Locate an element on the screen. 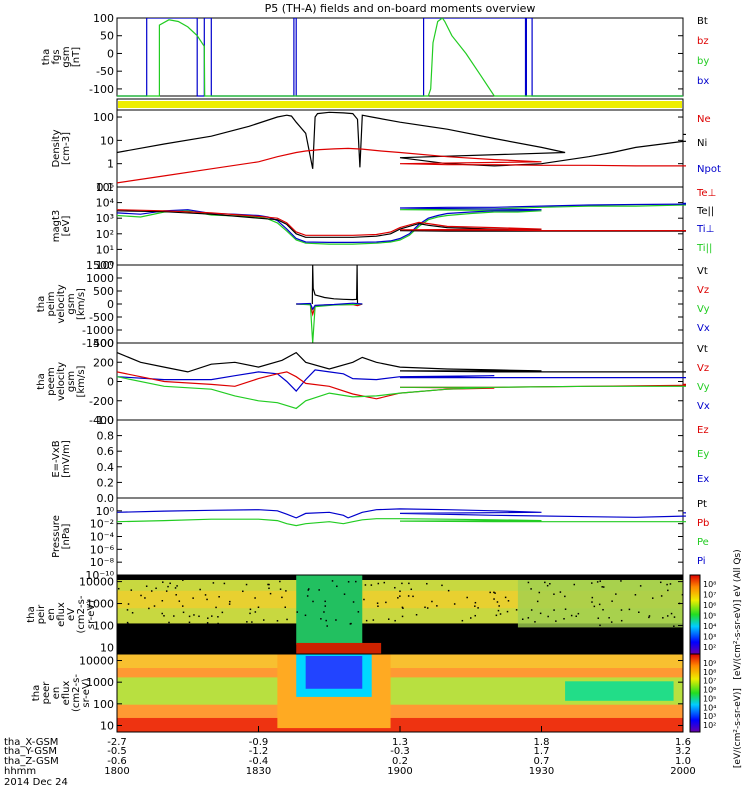 This screenshot has height=800, width=750. series-line-vy is located at coordinates (329, 323).